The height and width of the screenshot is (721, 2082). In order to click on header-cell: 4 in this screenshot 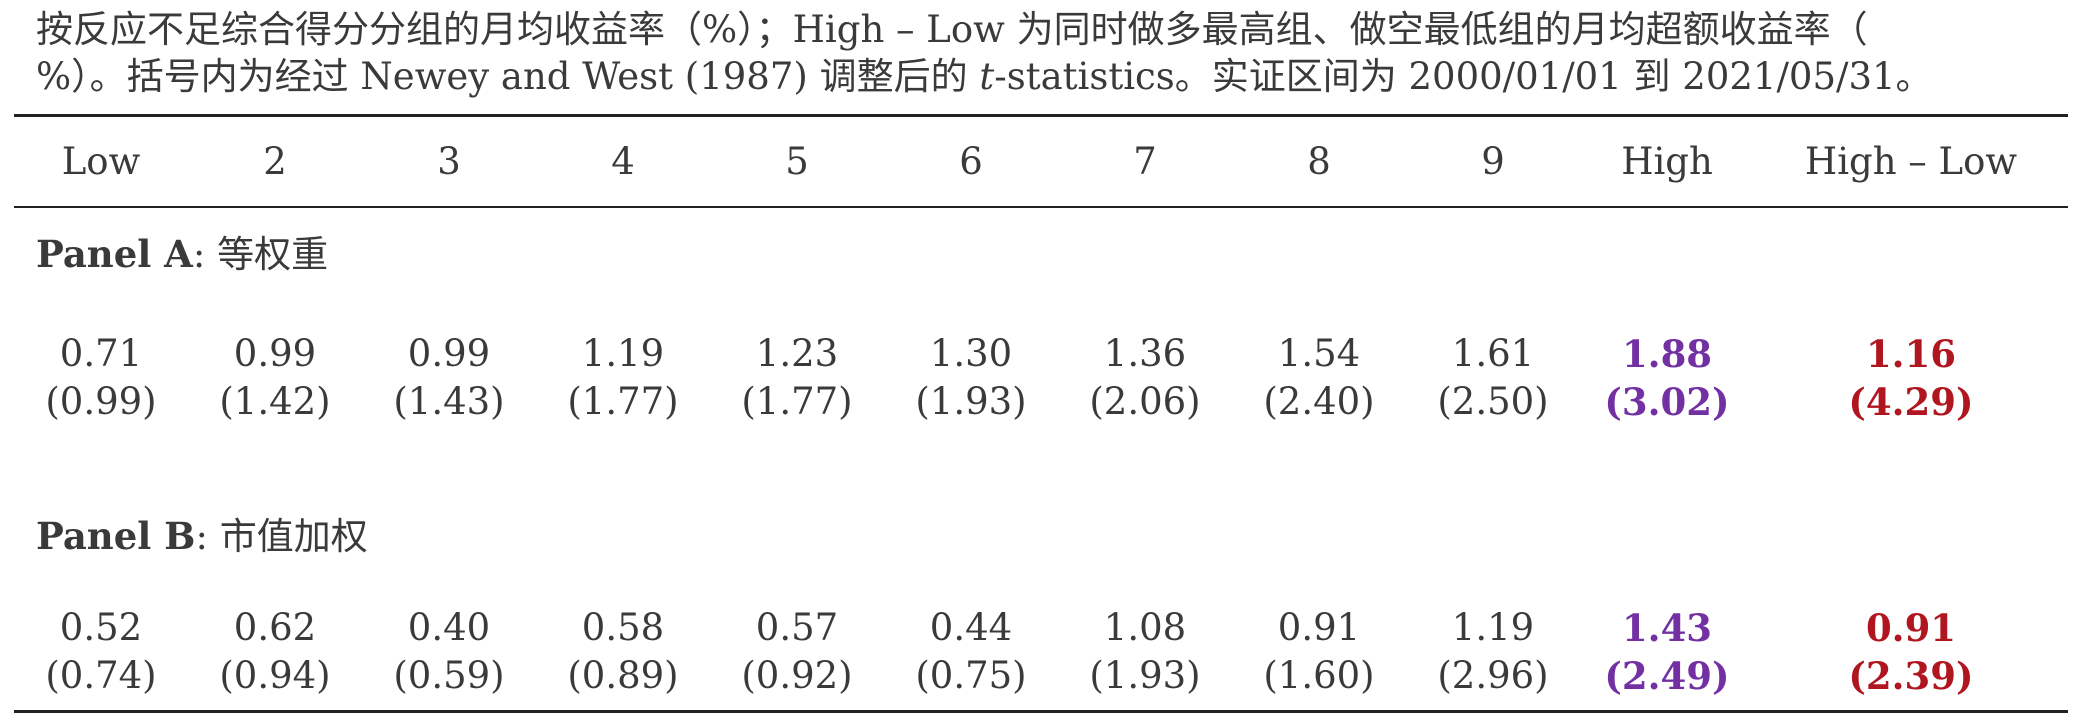, I will do `click(623, 161)`.